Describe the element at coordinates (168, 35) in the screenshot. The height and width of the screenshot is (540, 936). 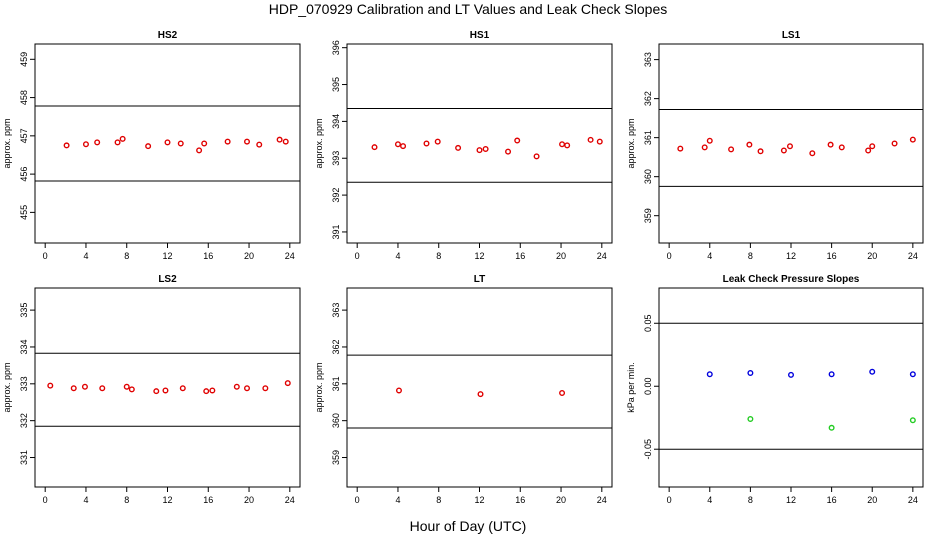
I see `panel-title: HS2` at that location.